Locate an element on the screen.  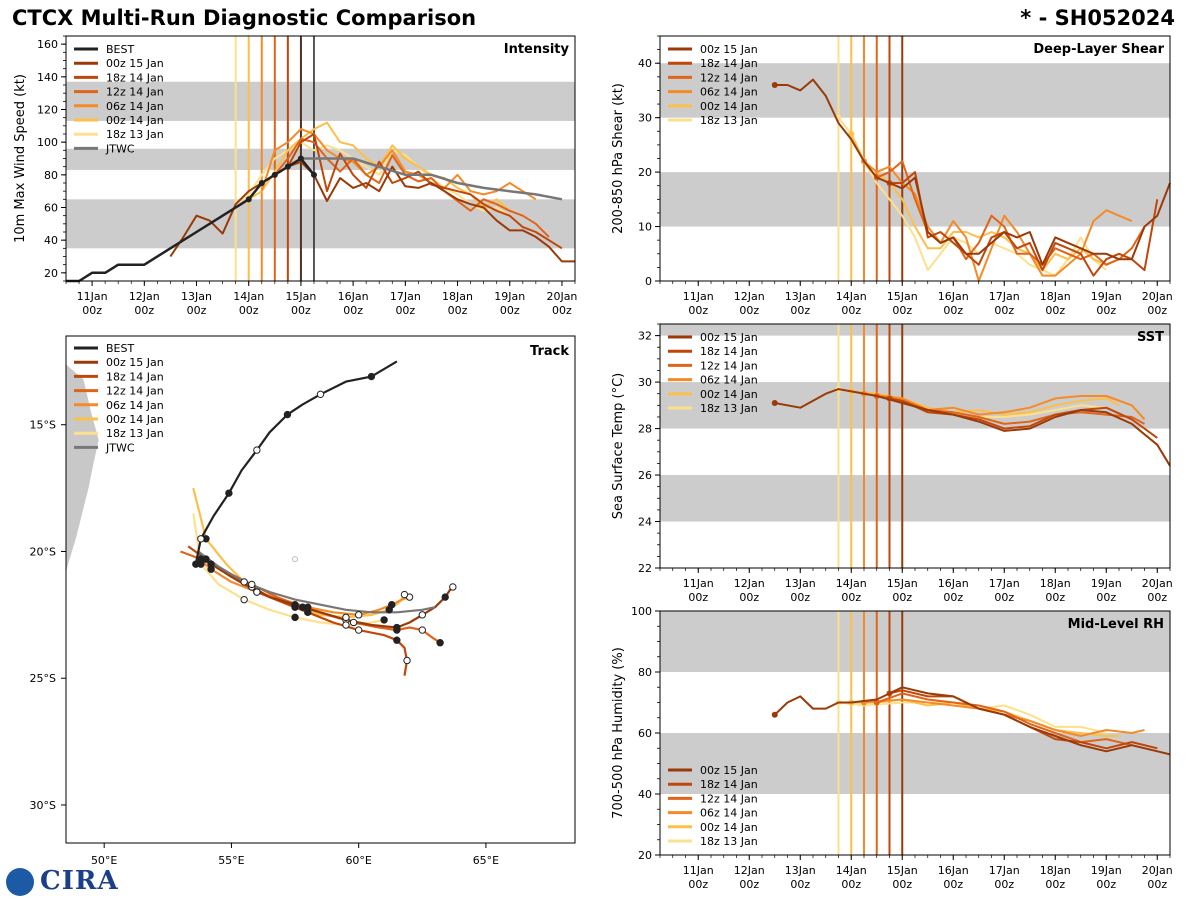
rh-ytick-label: 20 is located at coordinates (645, 855).